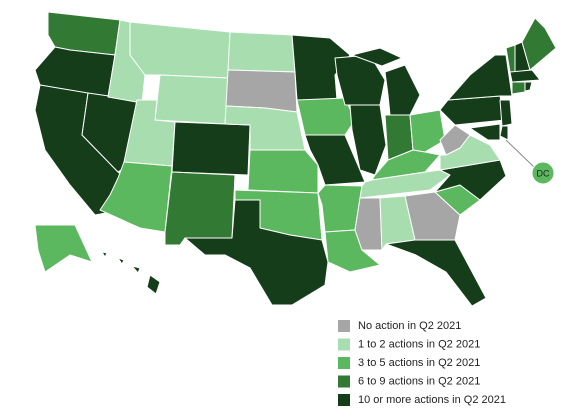  I want to click on dc-marker, so click(543, 173).